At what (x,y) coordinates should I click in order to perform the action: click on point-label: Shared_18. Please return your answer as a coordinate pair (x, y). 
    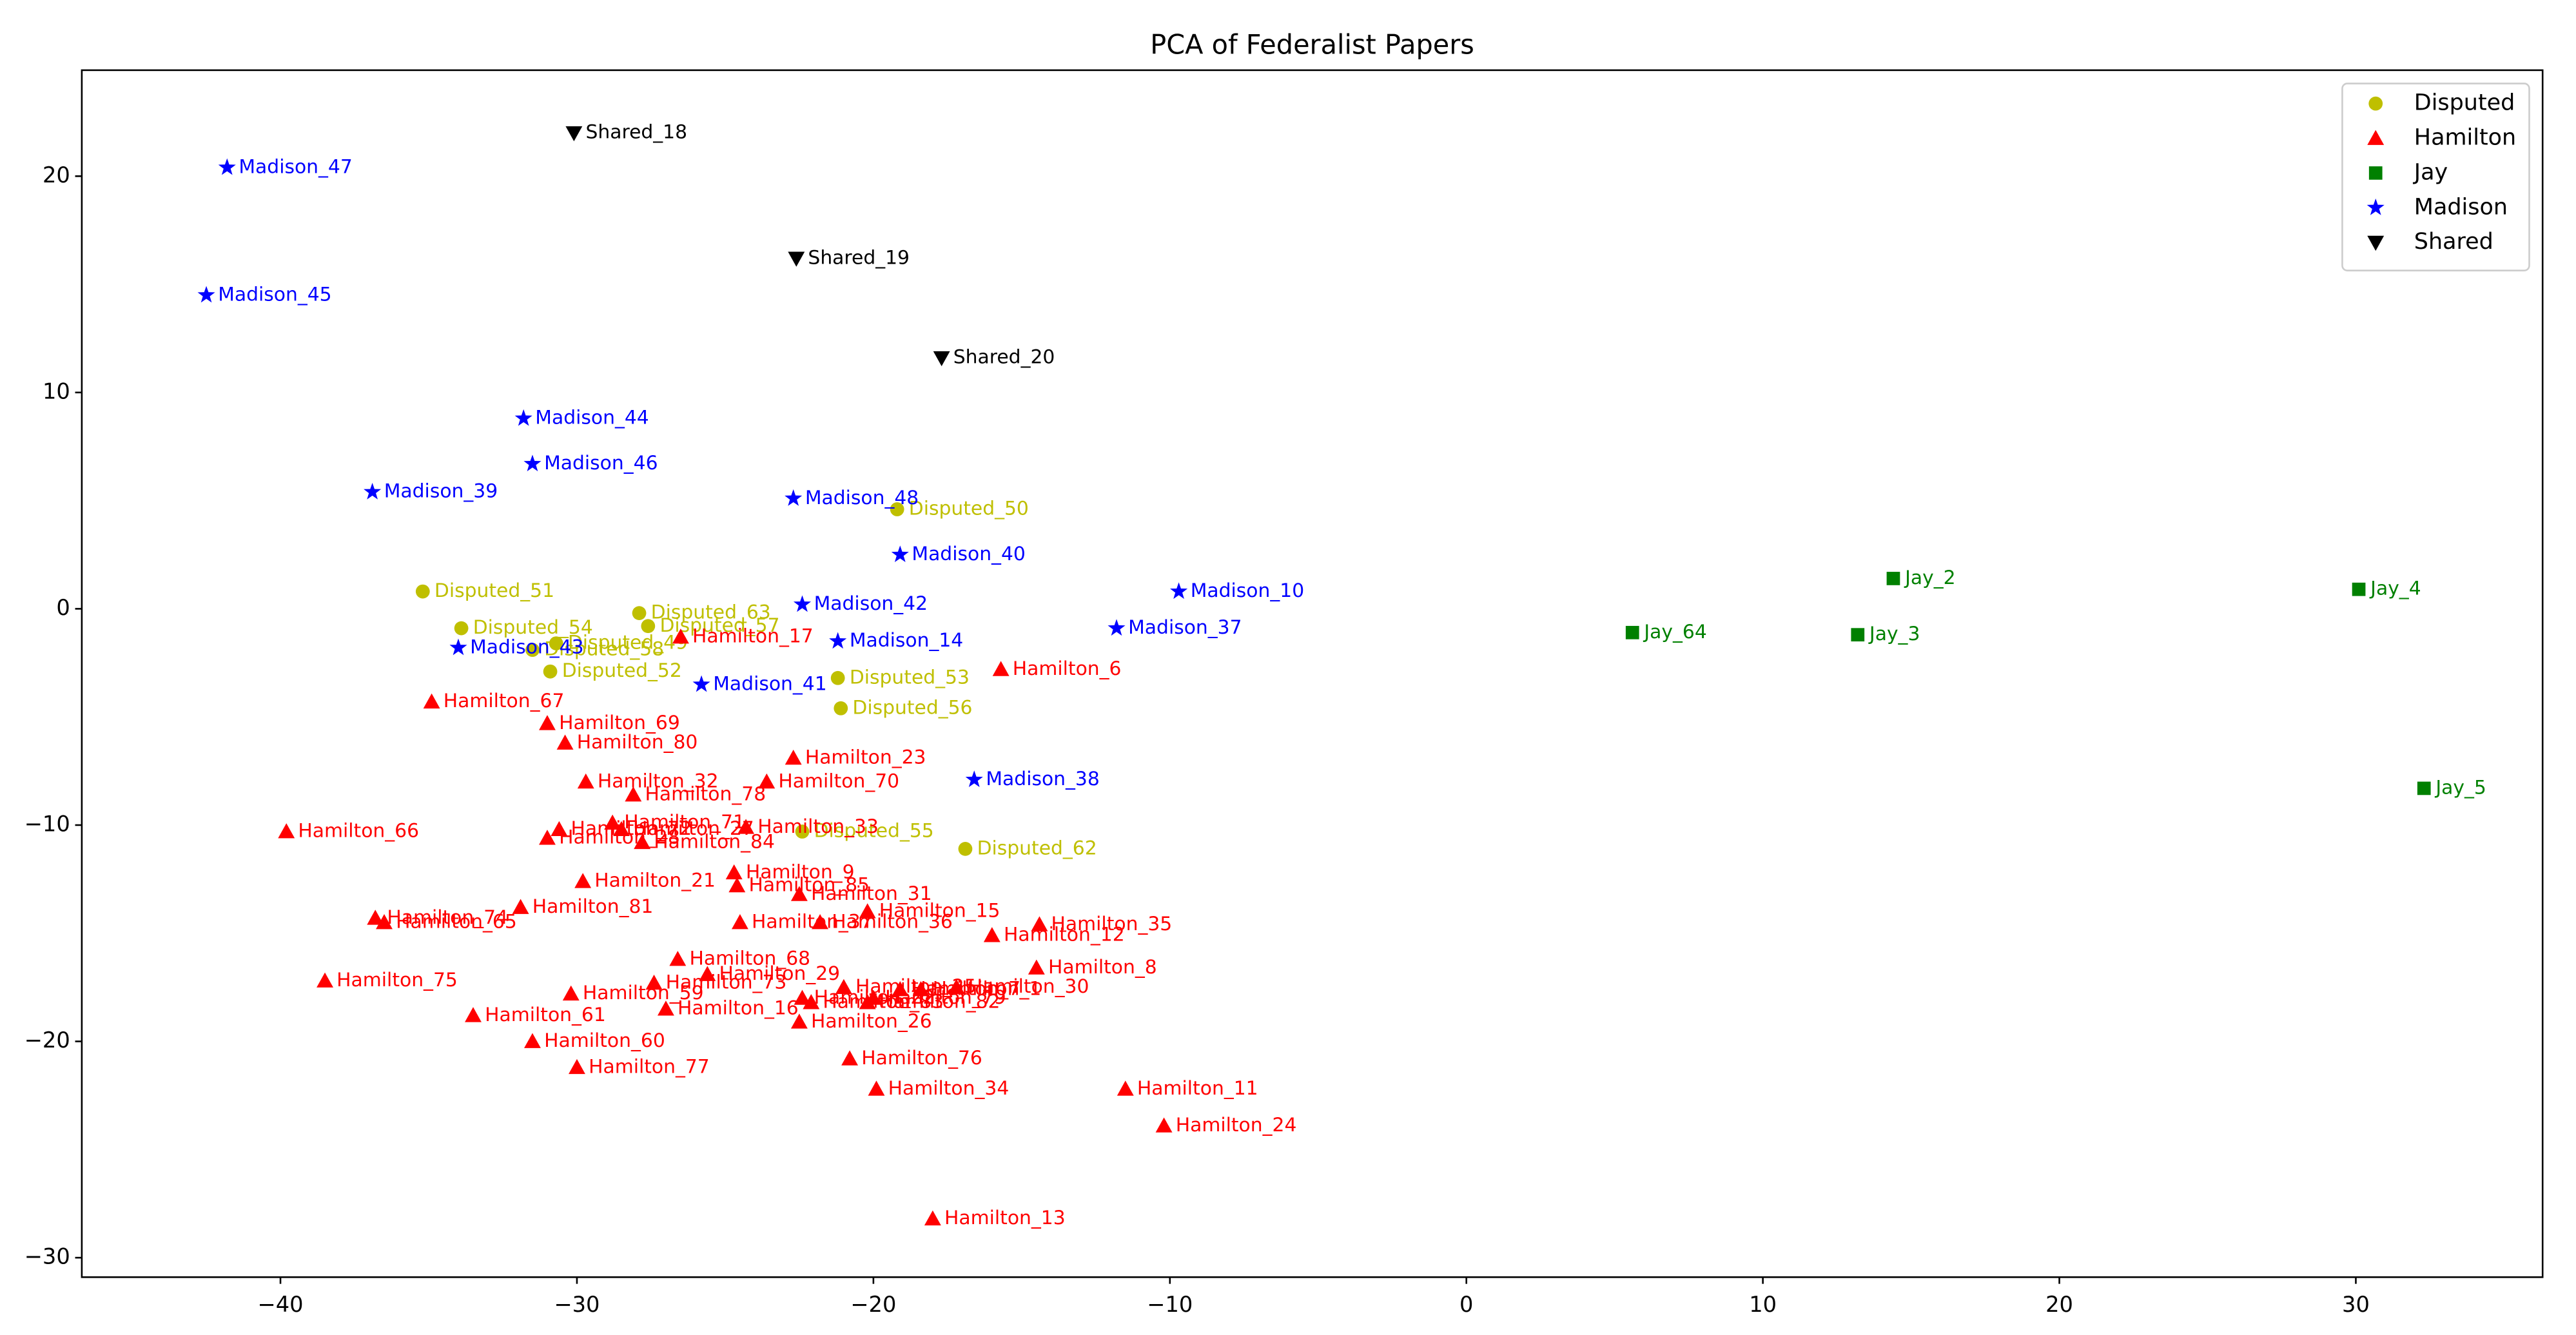
    Looking at the image, I should click on (636, 132).